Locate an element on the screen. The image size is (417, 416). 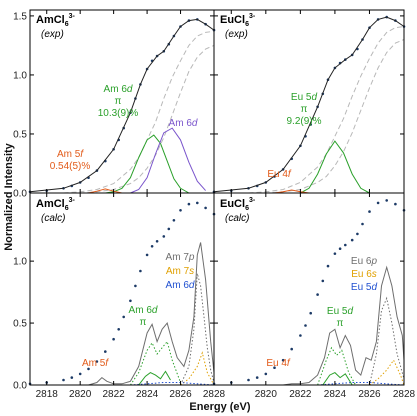
annotation-label: Am 7s is located at coordinates (180, 271).